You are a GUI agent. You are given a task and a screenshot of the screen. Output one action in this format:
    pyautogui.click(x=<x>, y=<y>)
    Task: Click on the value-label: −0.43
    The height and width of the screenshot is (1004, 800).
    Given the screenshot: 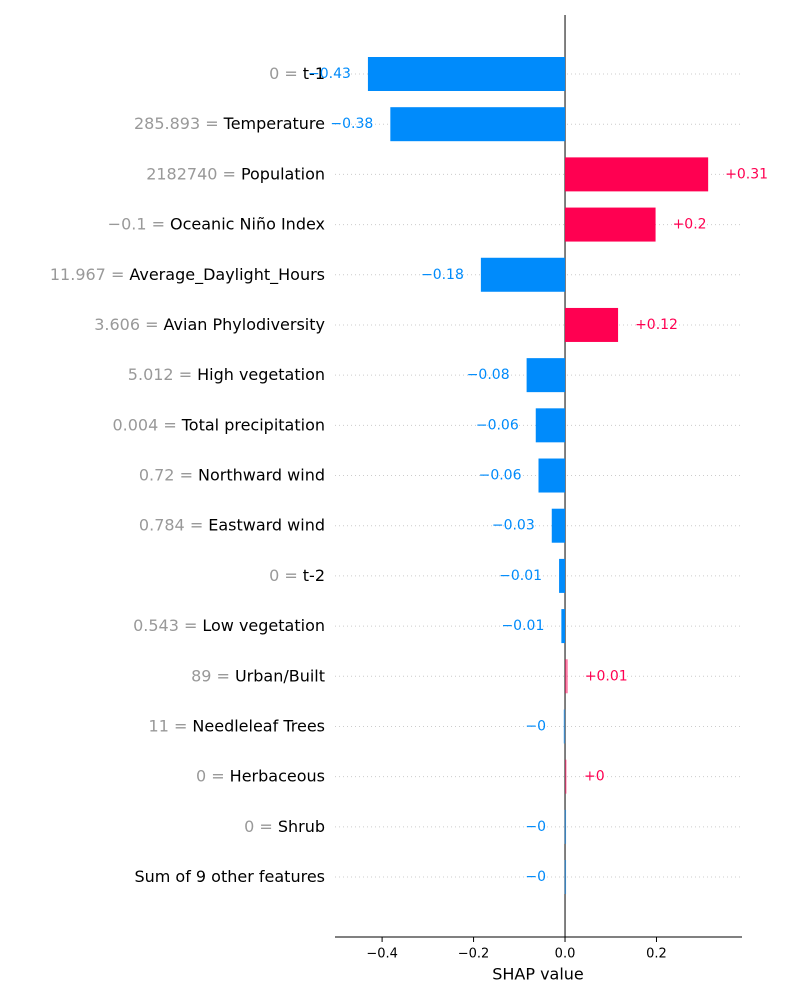 What is the action you would take?
    pyautogui.click(x=329, y=74)
    